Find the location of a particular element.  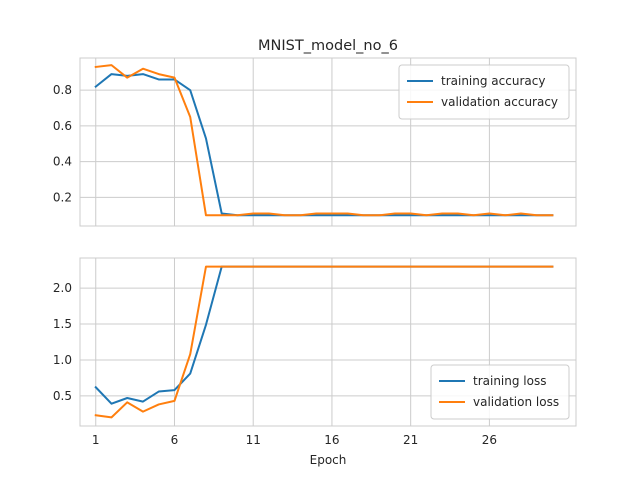

legend: training accuracy validation accuracy is located at coordinates (484, 92).